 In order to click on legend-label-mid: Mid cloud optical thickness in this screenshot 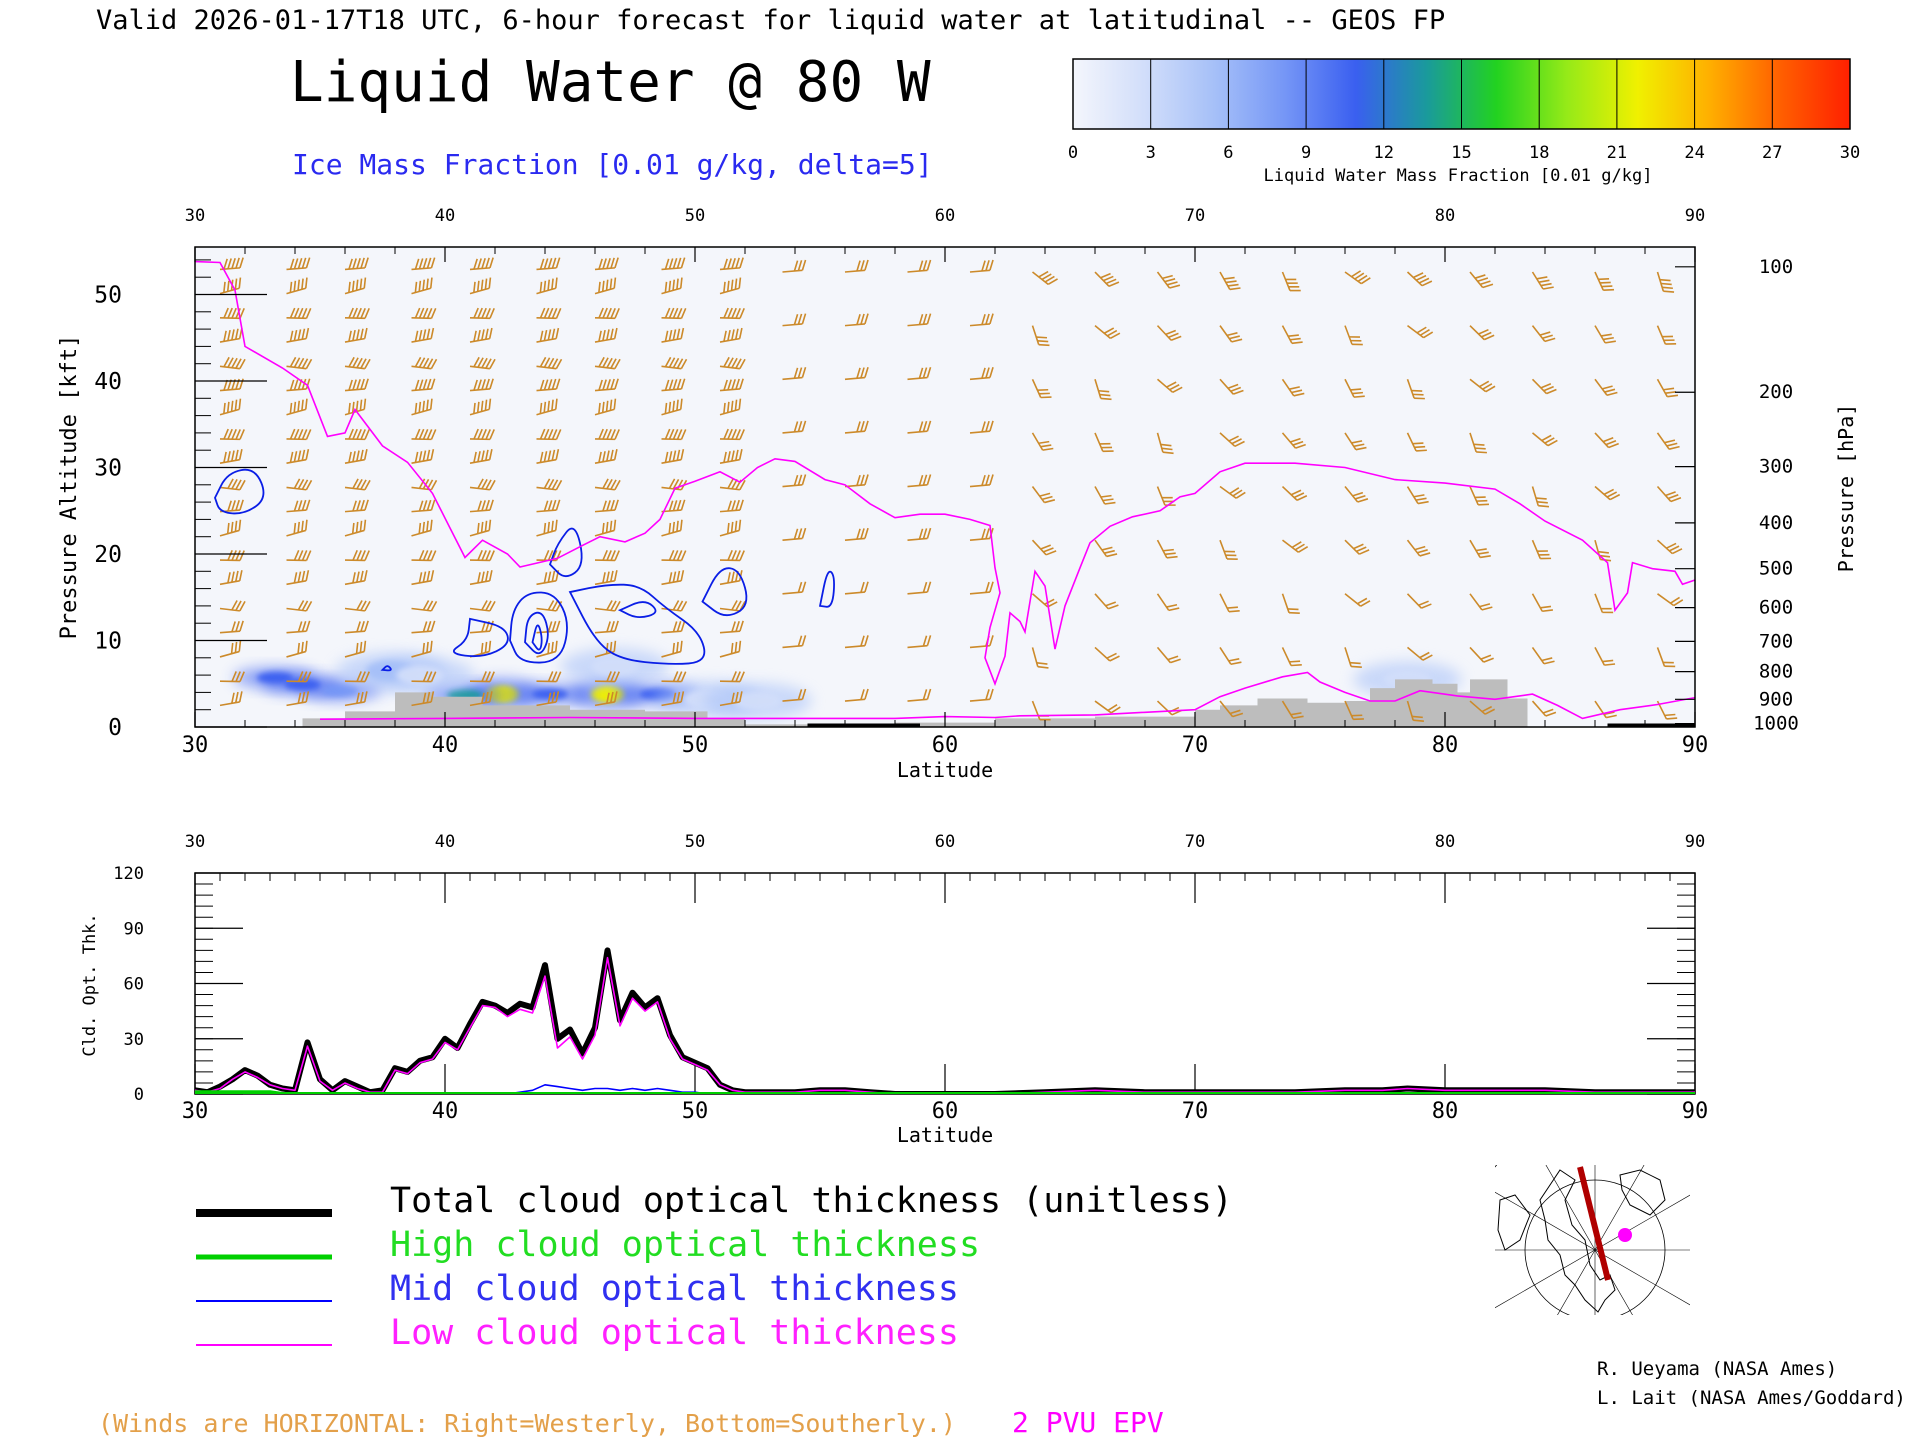, I will do `click(674, 1289)`.